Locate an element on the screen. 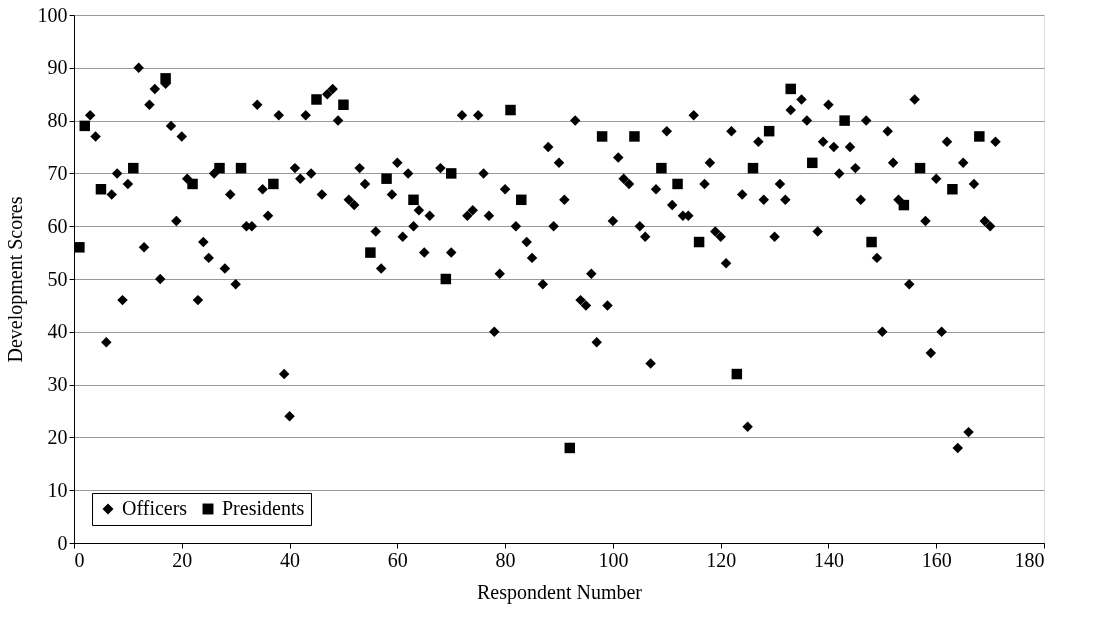 This screenshot has height=631, width=1118. x-tick-label: 20 is located at coordinates (182, 559).